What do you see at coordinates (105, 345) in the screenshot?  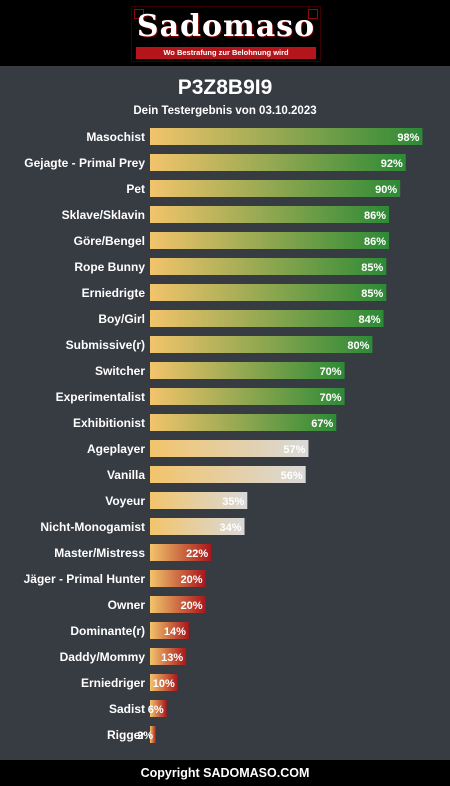 I see `category-label: Submissive(r)` at bounding box center [105, 345].